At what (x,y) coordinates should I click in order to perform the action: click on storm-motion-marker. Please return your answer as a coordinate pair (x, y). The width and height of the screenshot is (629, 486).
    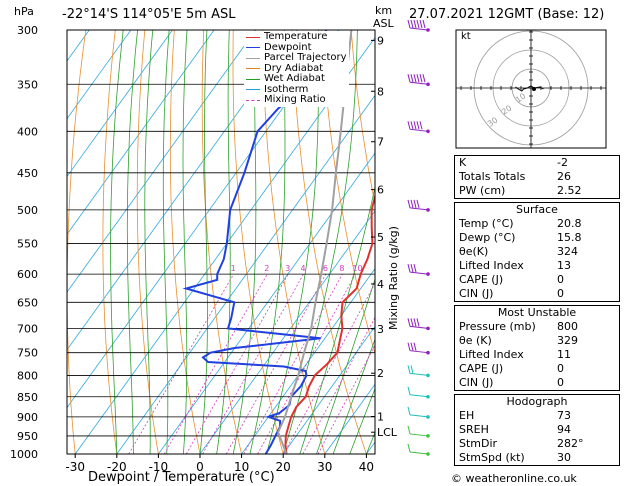
    Looking at the image, I should click on (534, 89).